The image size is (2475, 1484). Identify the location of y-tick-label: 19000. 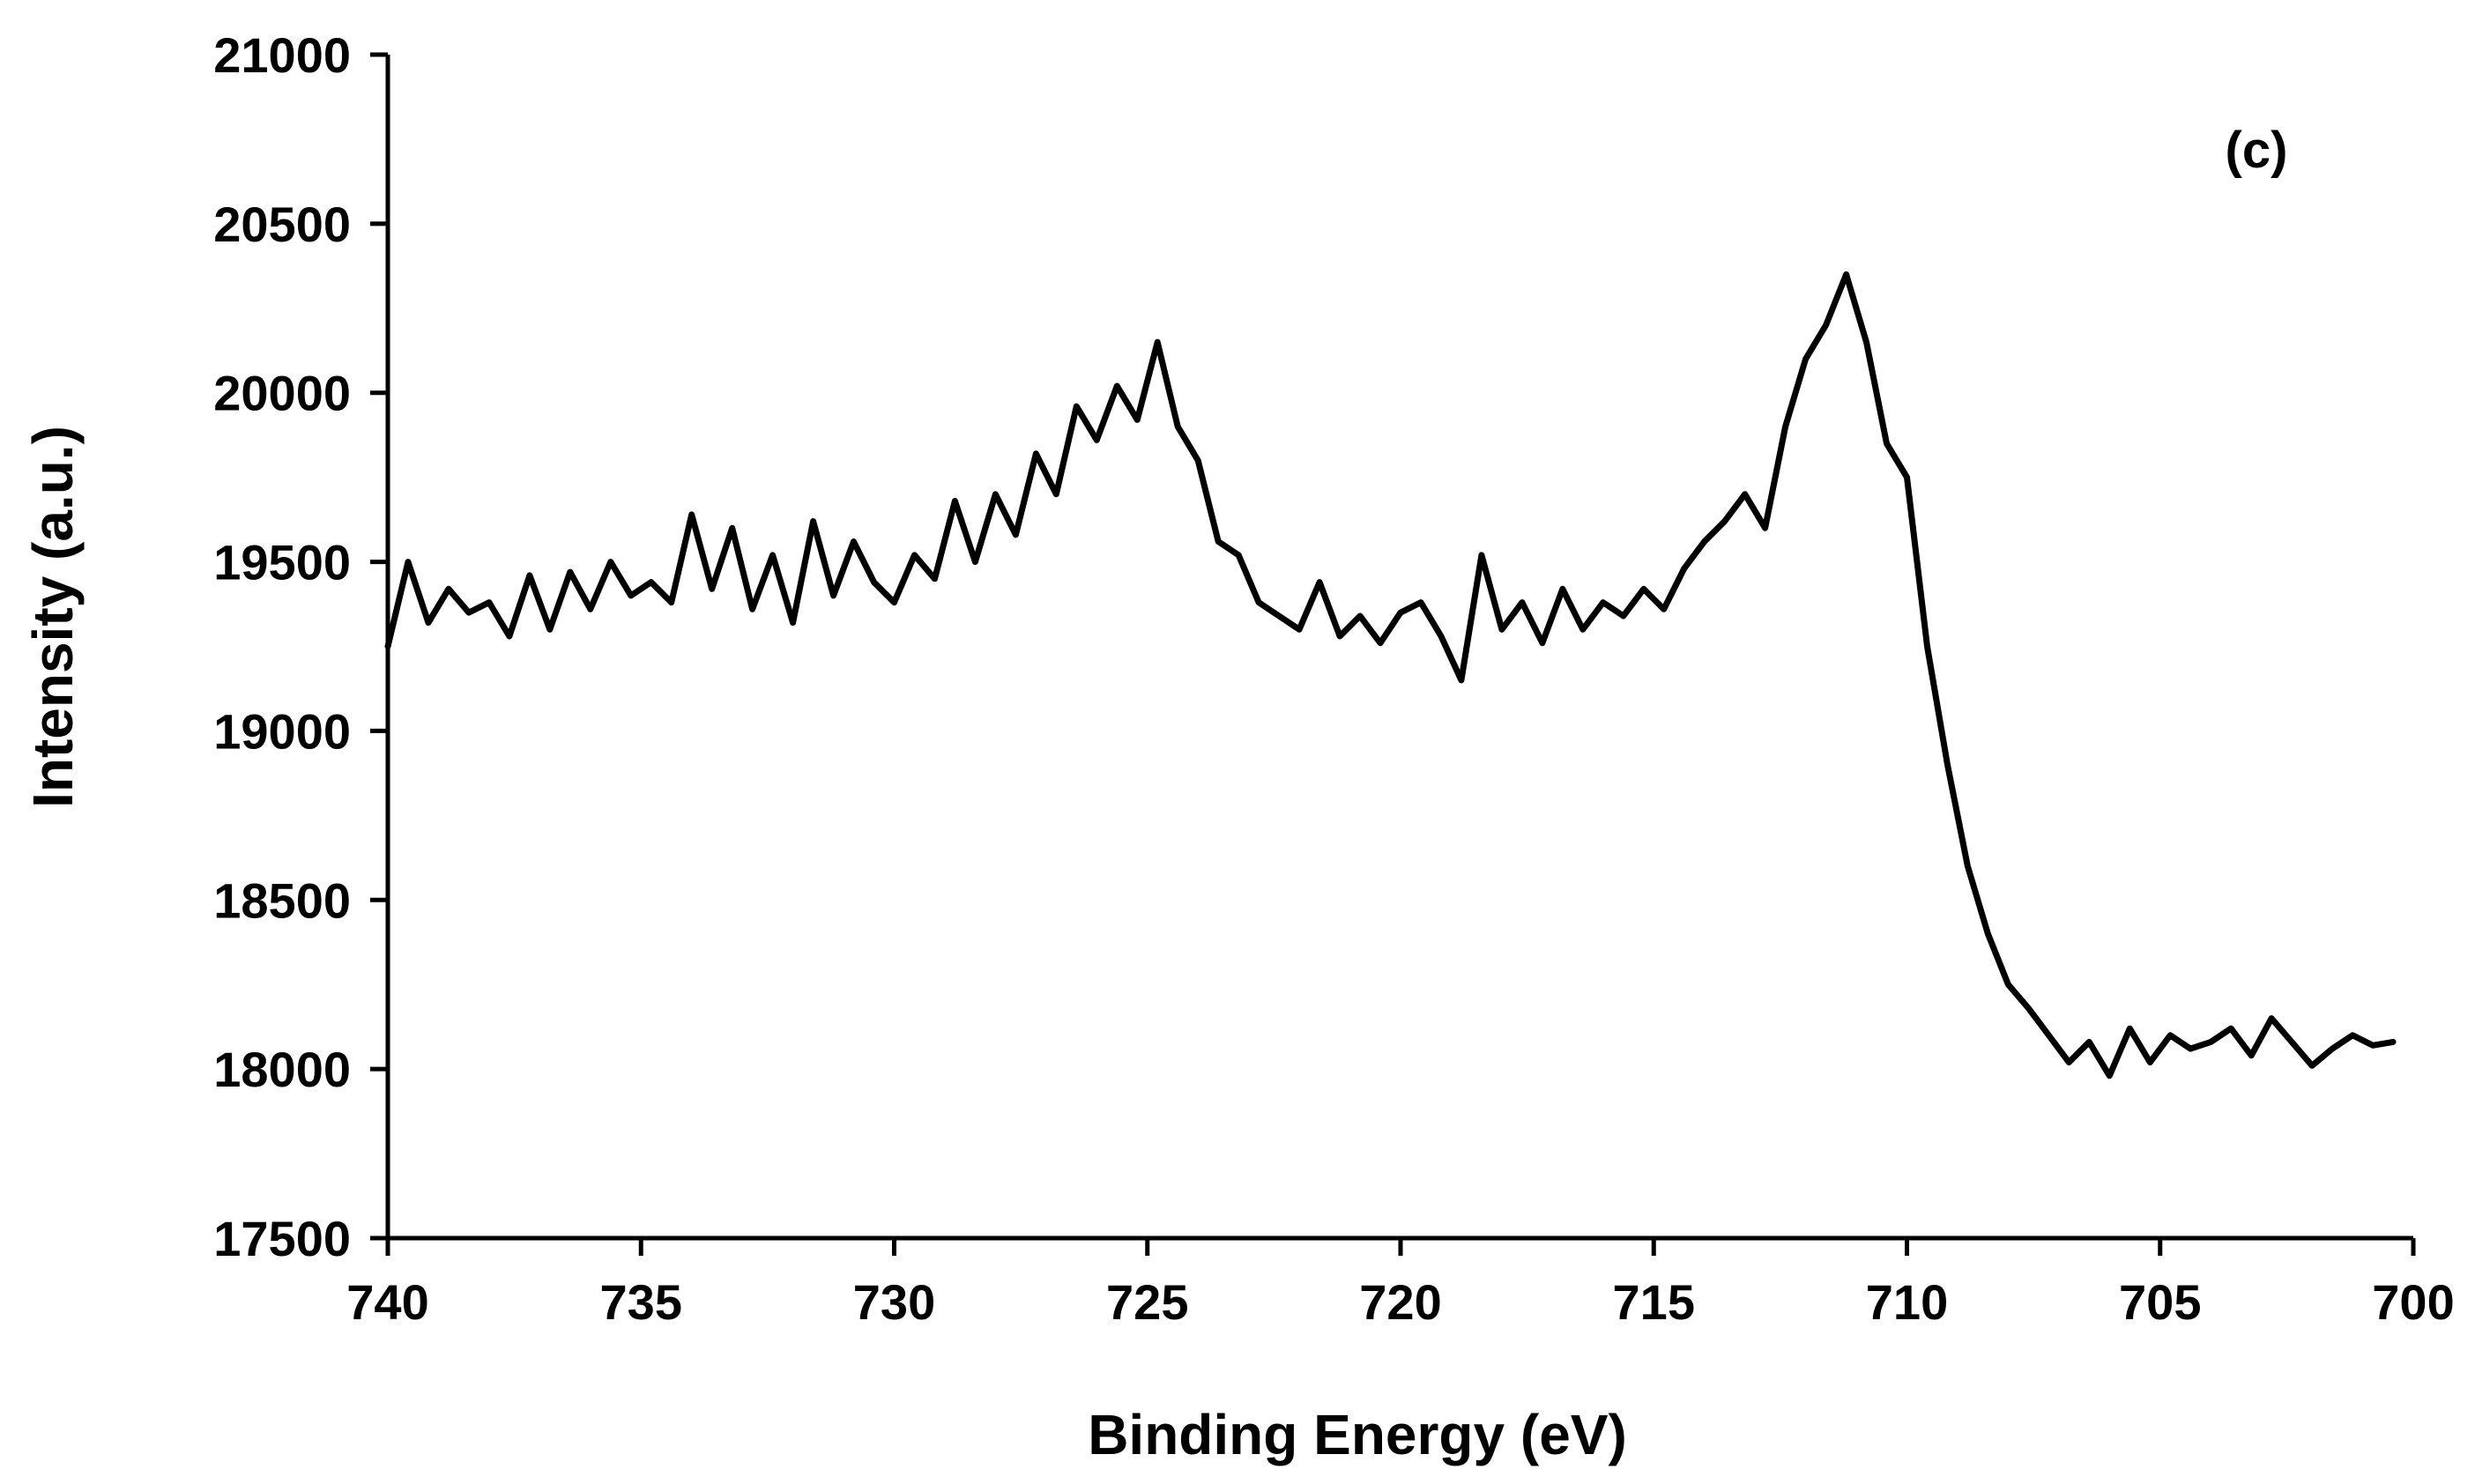
(282, 731).